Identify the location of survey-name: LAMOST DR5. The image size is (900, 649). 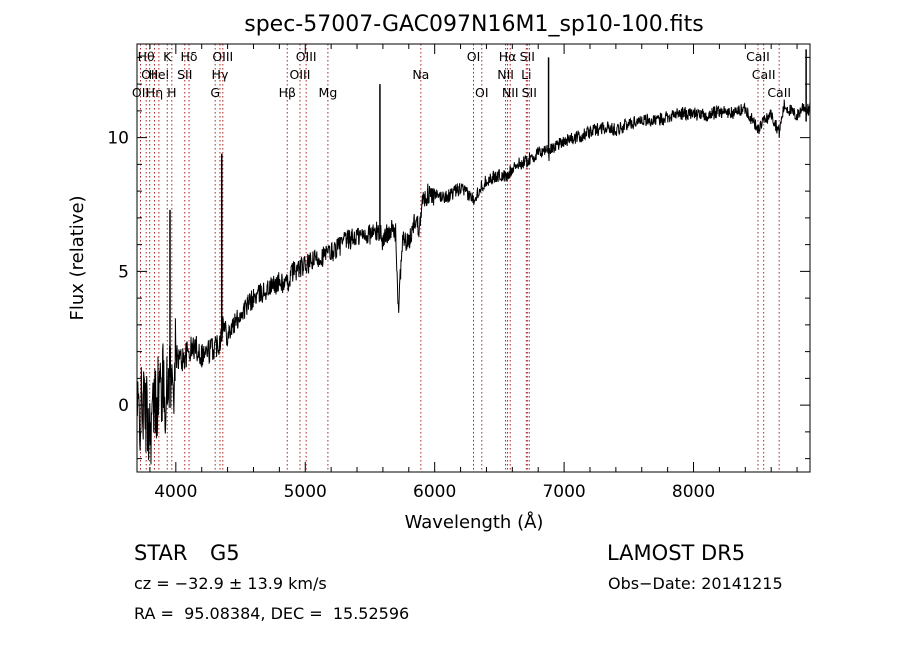
(676, 553).